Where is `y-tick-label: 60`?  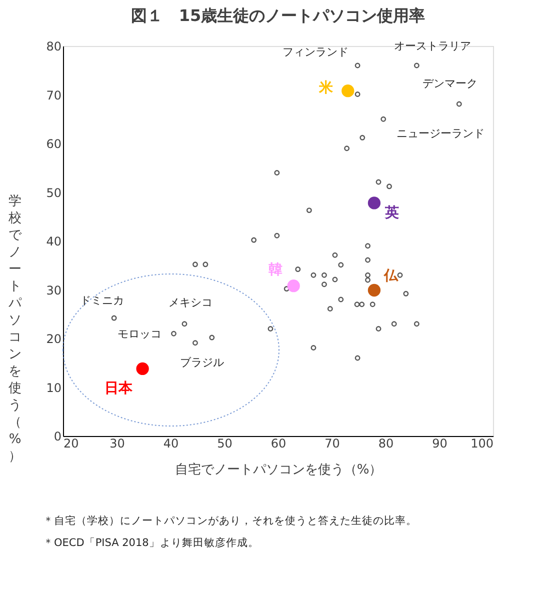
y-tick-label: 60 is located at coordinates (54, 144).